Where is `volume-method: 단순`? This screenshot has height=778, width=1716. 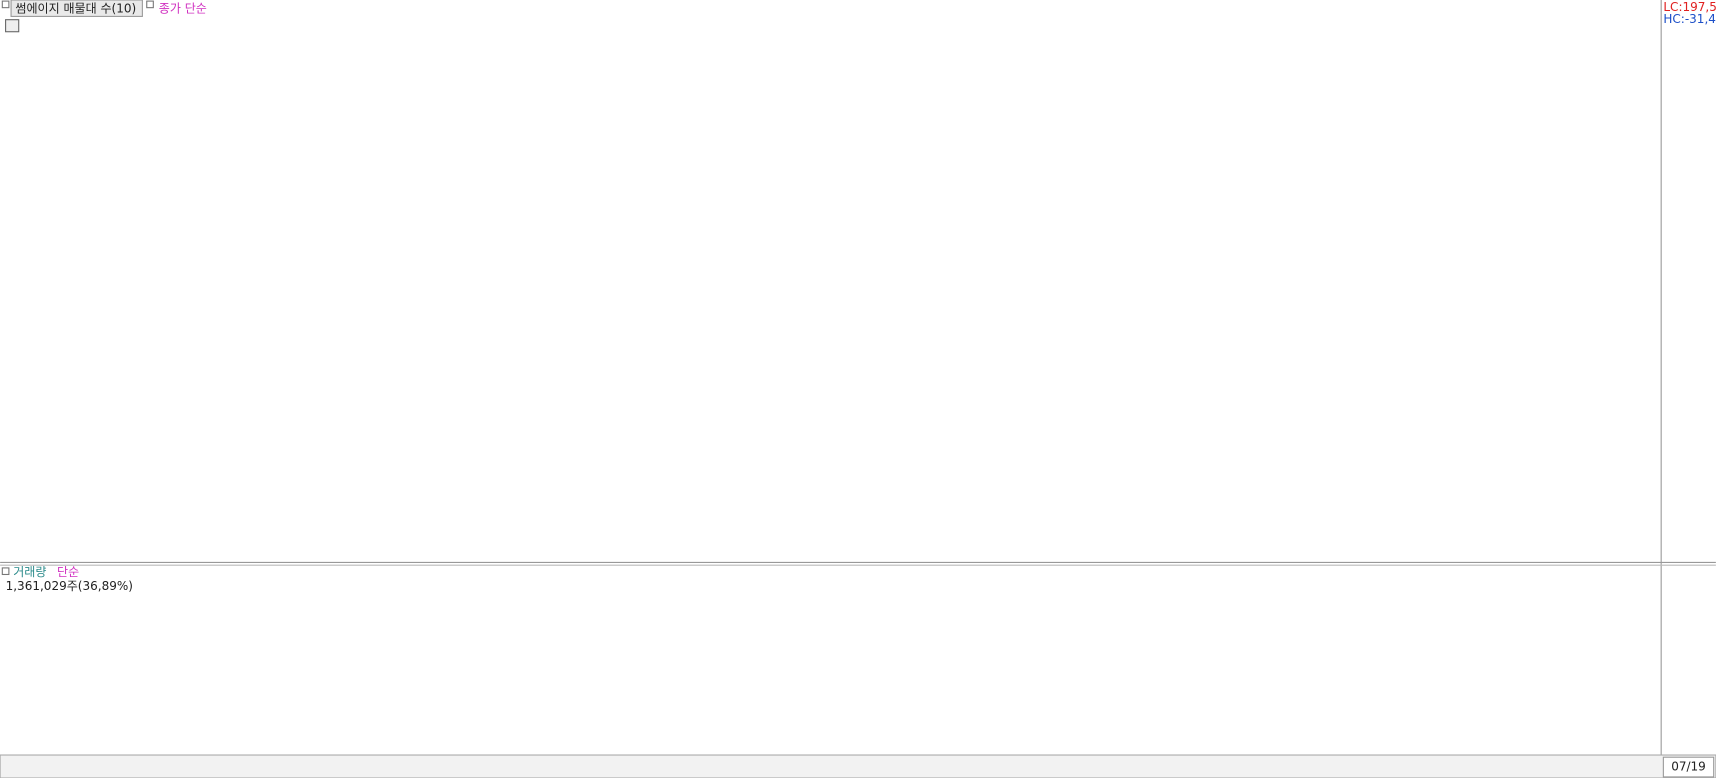
volume-method: 단순 is located at coordinates (68, 572).